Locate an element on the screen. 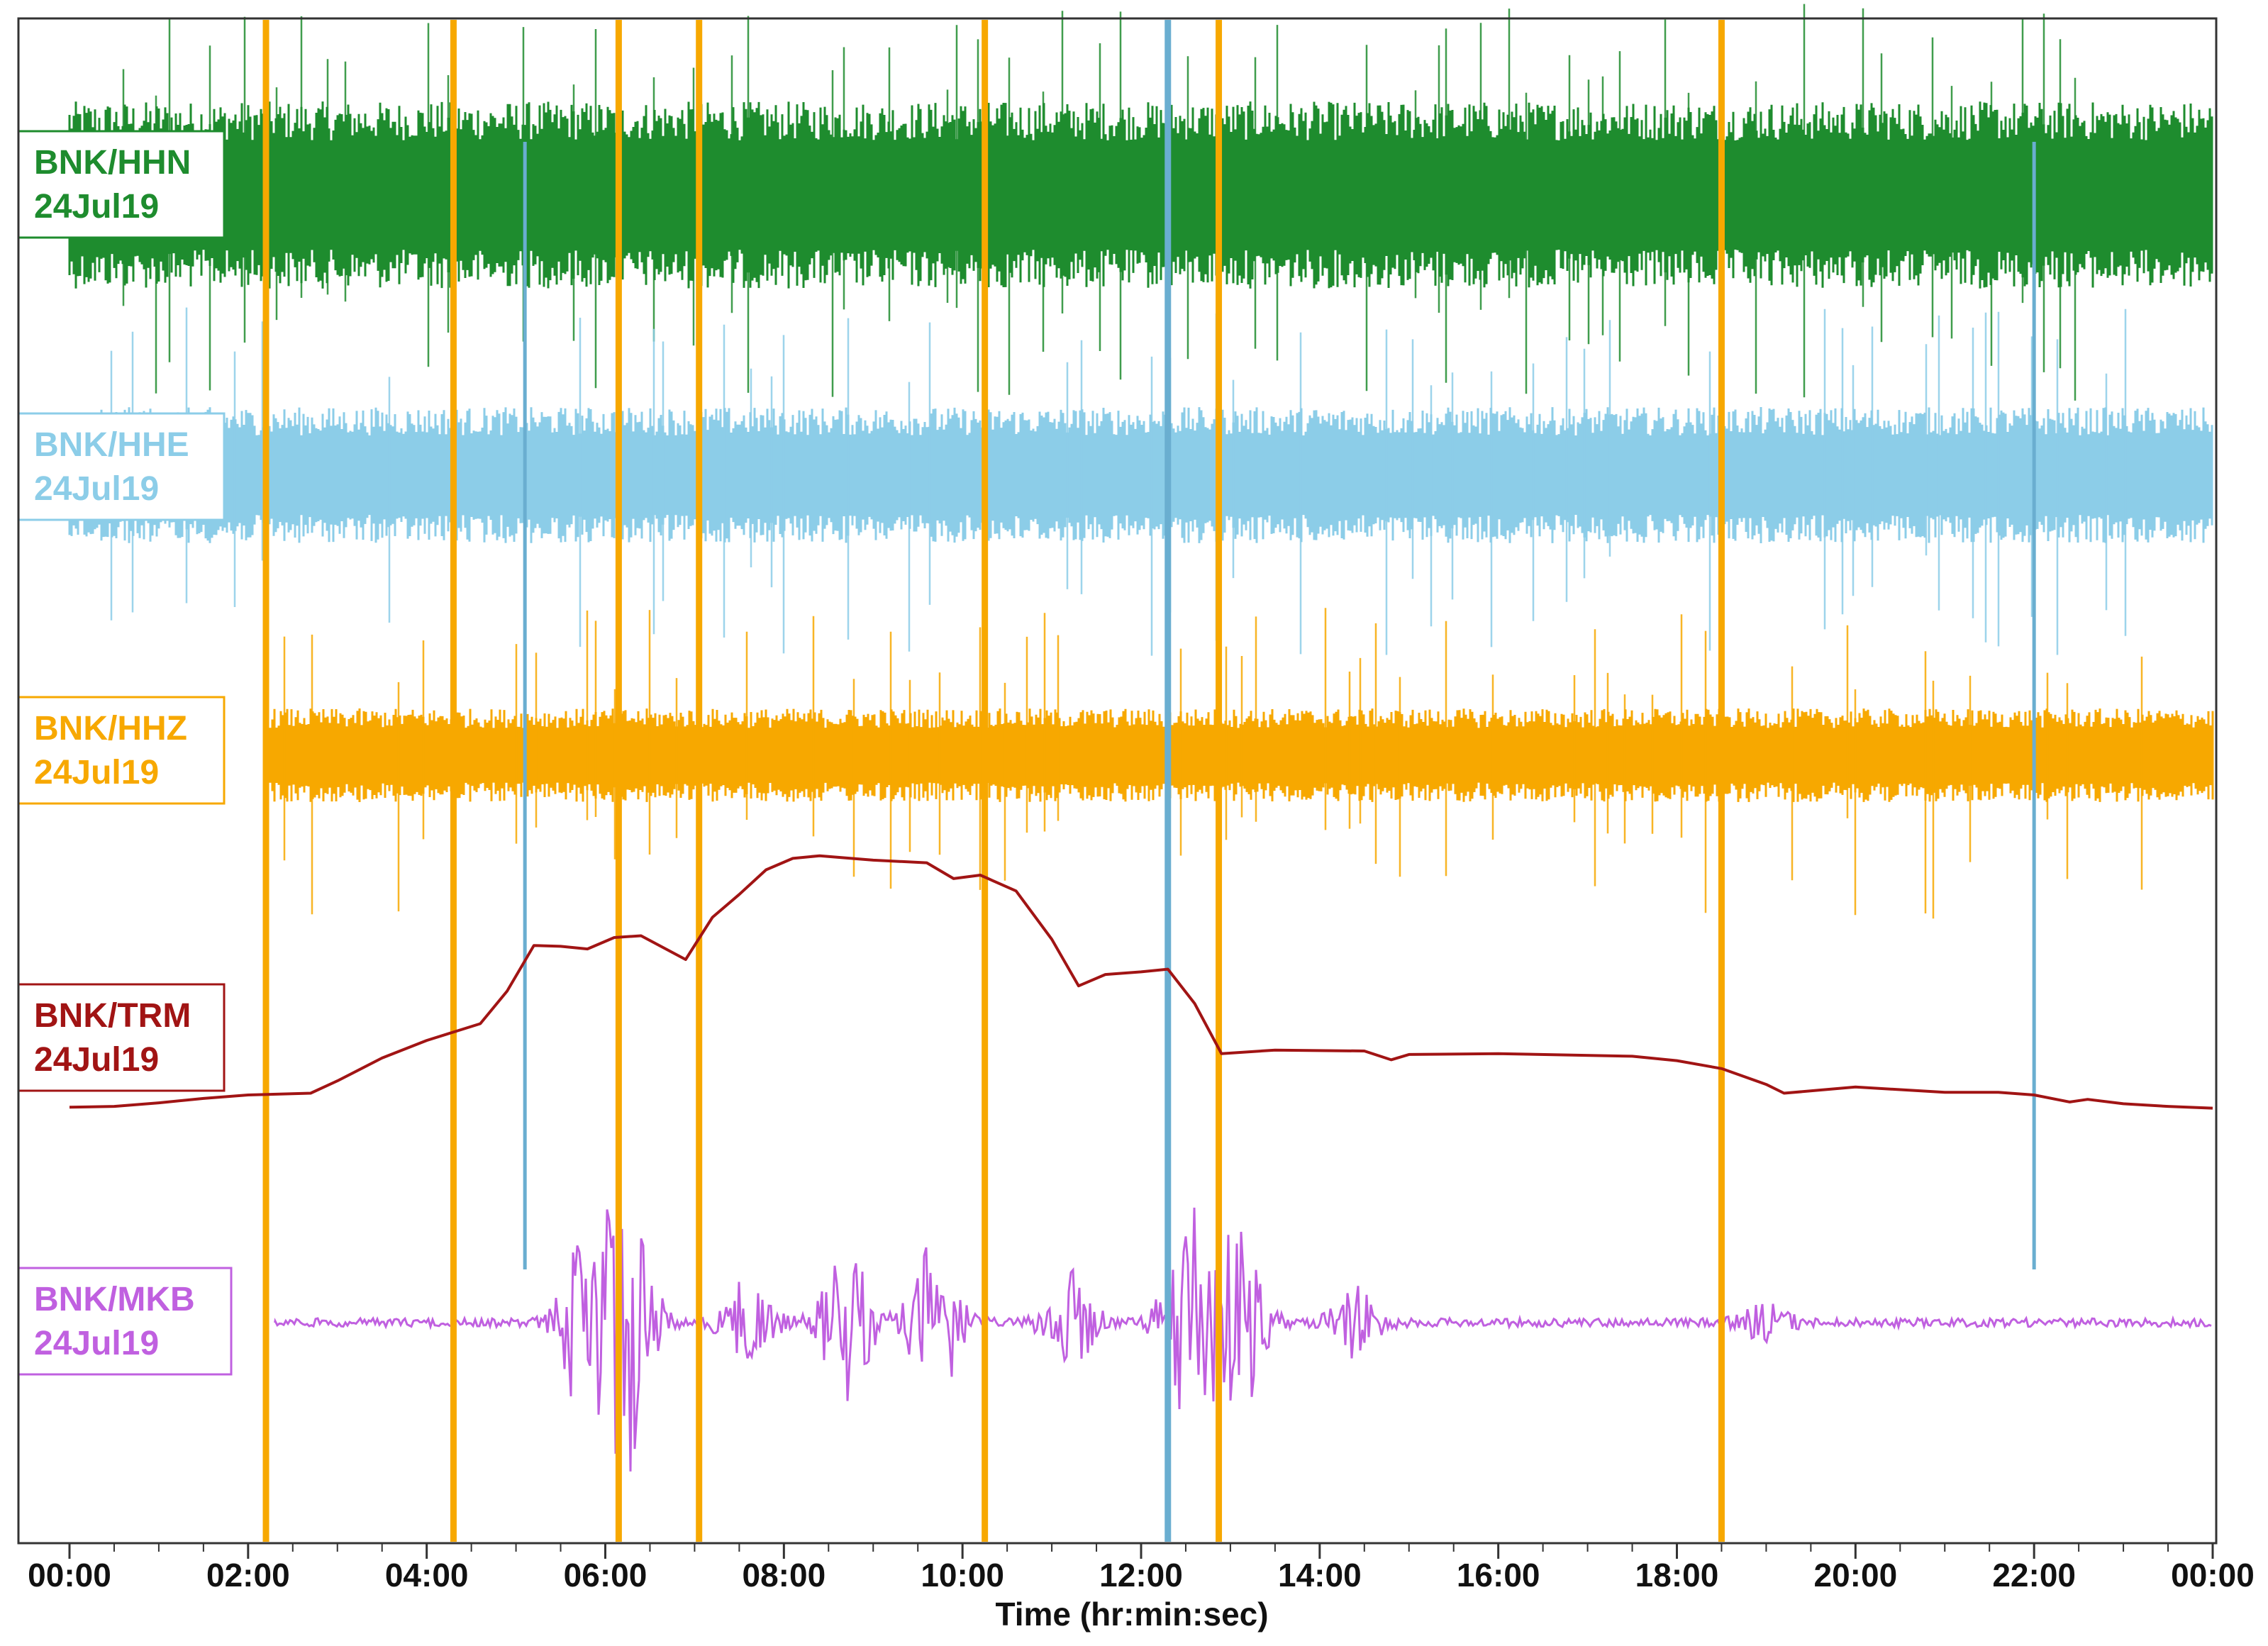  x-tick-label: 04:00 is located at coordinates (427, 1576).